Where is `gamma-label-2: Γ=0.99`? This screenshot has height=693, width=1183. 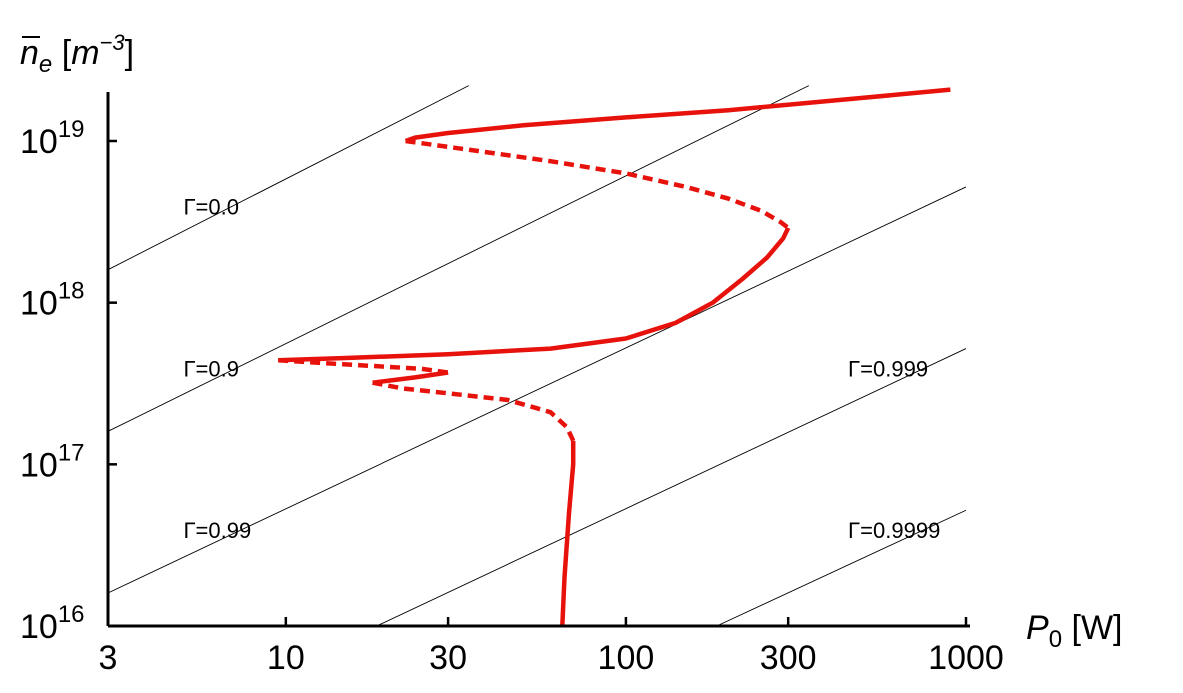 gamma-label-2: Γ=0.99 is located at coordinates (217, 530).